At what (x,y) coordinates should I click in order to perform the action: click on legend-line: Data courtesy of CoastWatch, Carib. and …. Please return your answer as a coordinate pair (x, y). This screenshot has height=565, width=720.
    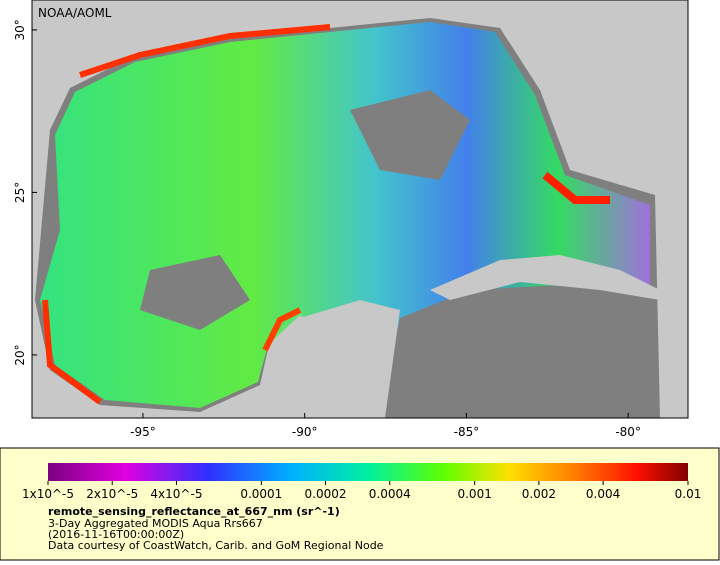
    Looking at the image, I should click on (216, 545).